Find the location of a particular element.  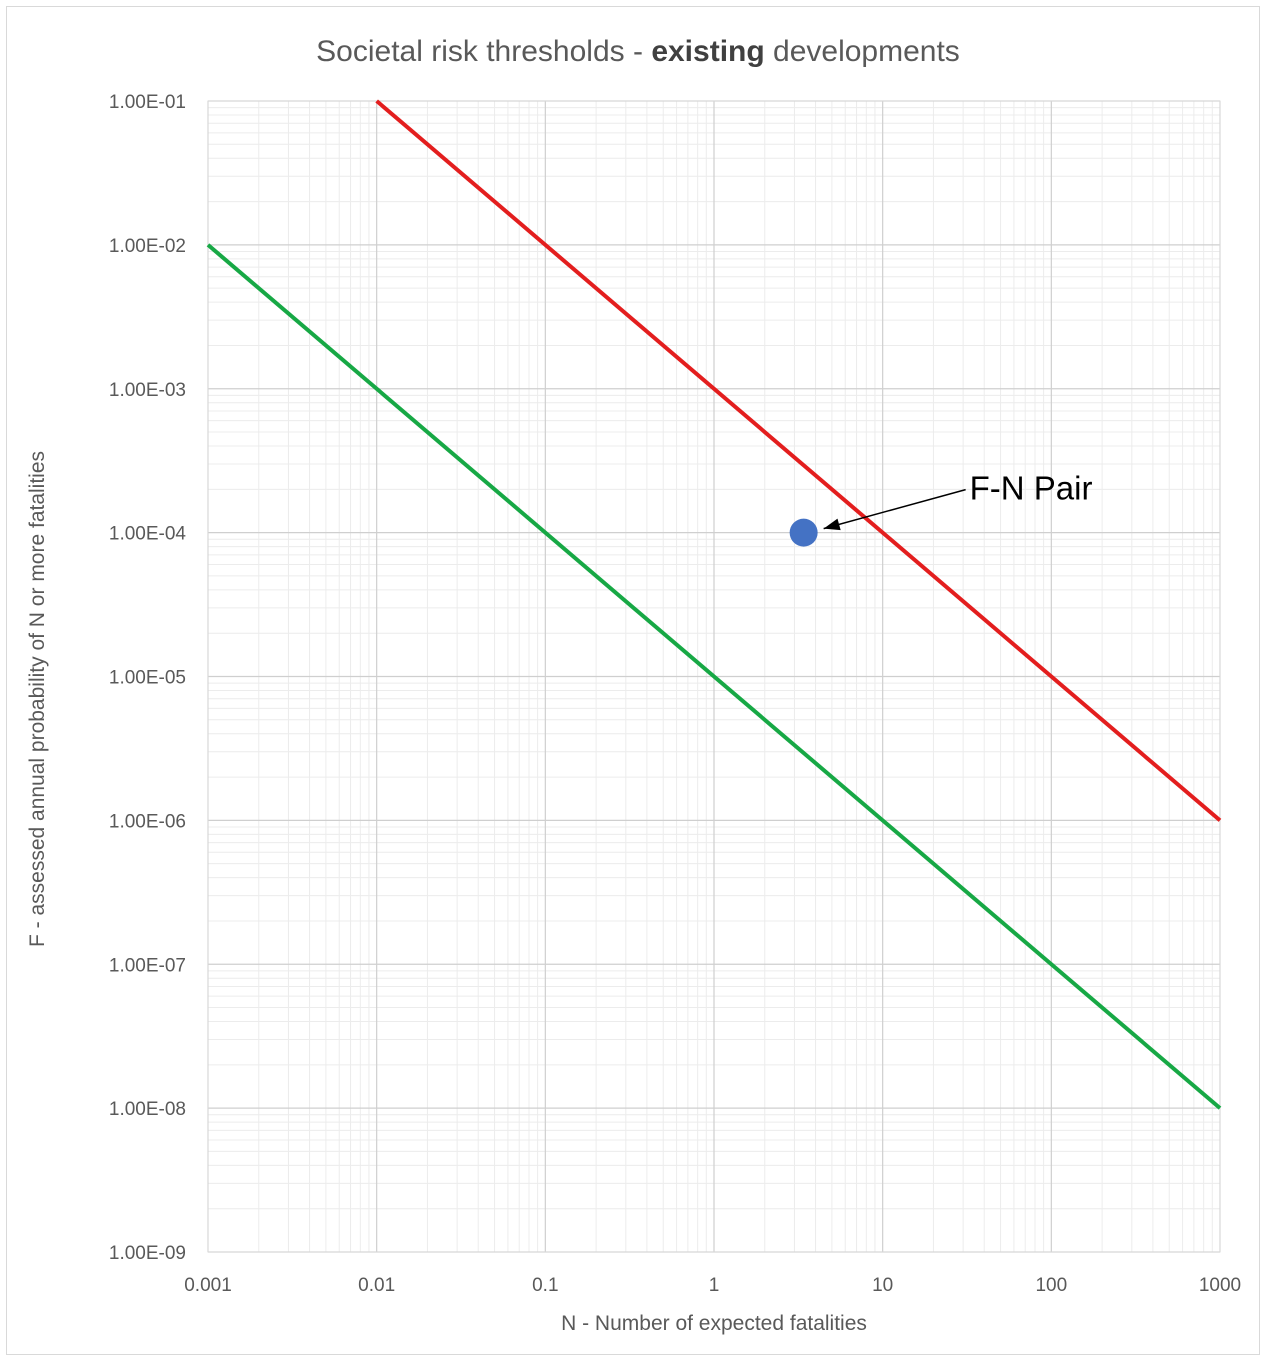

y-tick-label: 1.00E-05 is located at coordinates (147, 678).